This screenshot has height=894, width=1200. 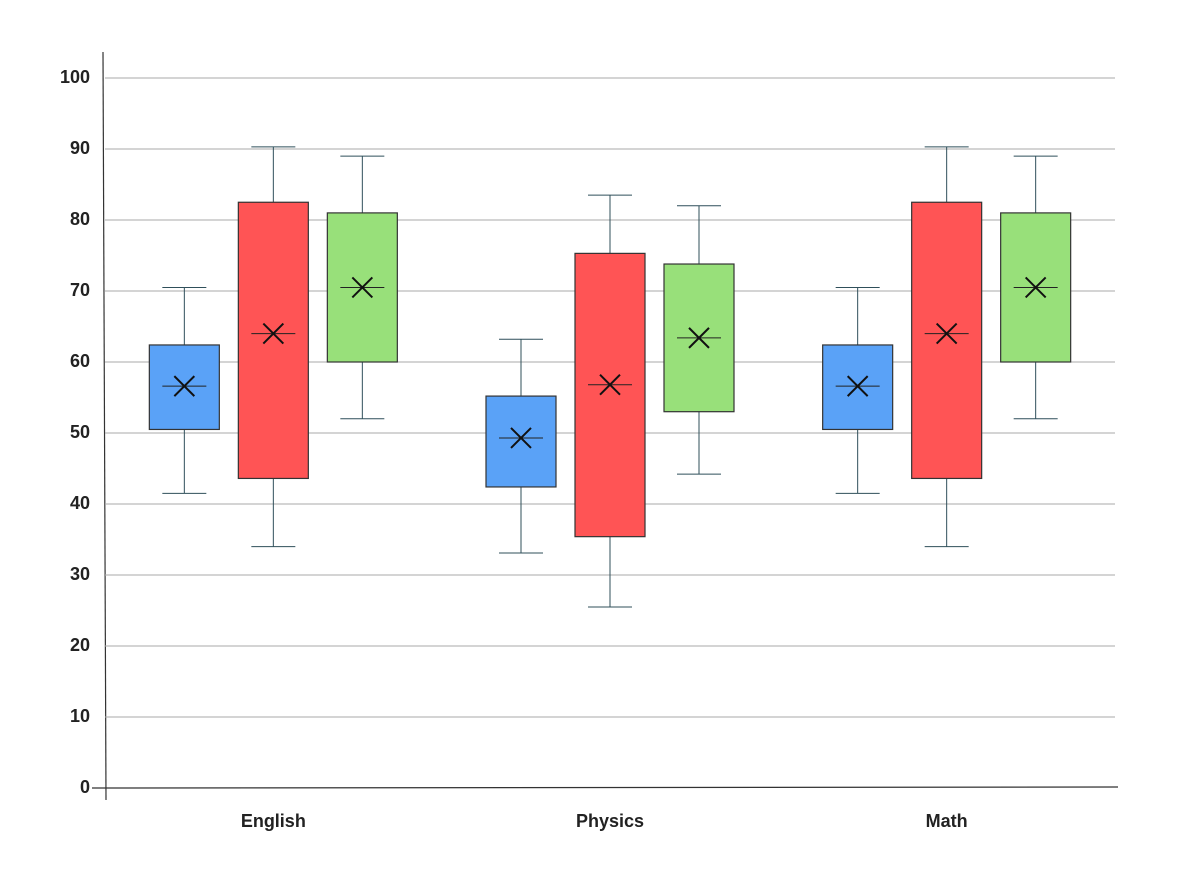 What do you see at coordinates (947, 821) in the screenshot?
I see `x-tick-label: Math` at bounding box center [947, 821].